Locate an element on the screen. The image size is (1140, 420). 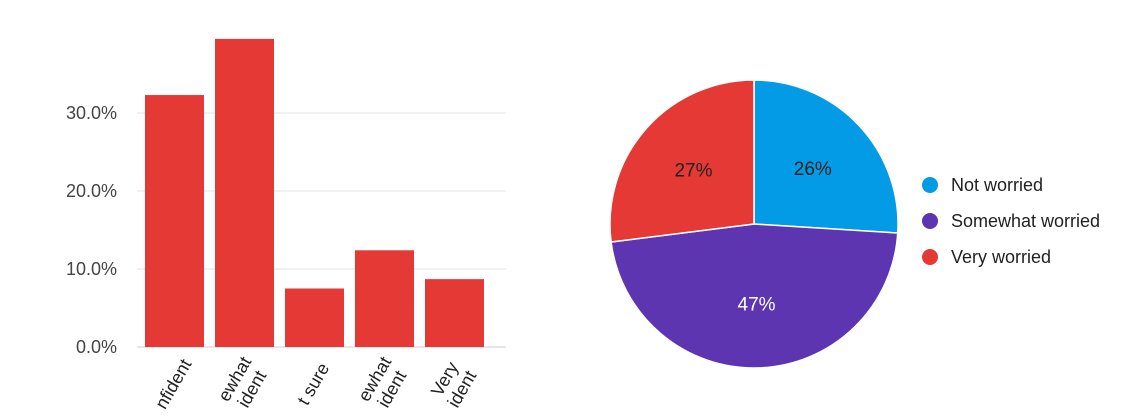
pie-slice-label: 47% is located at coordinates (757, 305).